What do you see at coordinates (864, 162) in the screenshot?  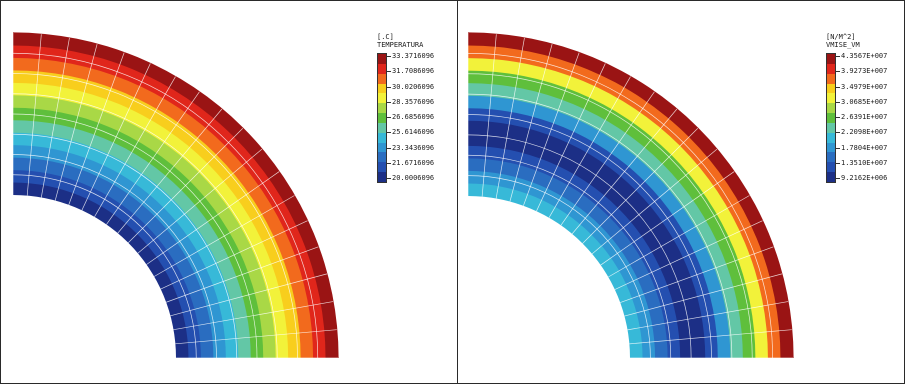 I see `legend-label: 1.3510E+007` at bounding box center [864, 162].